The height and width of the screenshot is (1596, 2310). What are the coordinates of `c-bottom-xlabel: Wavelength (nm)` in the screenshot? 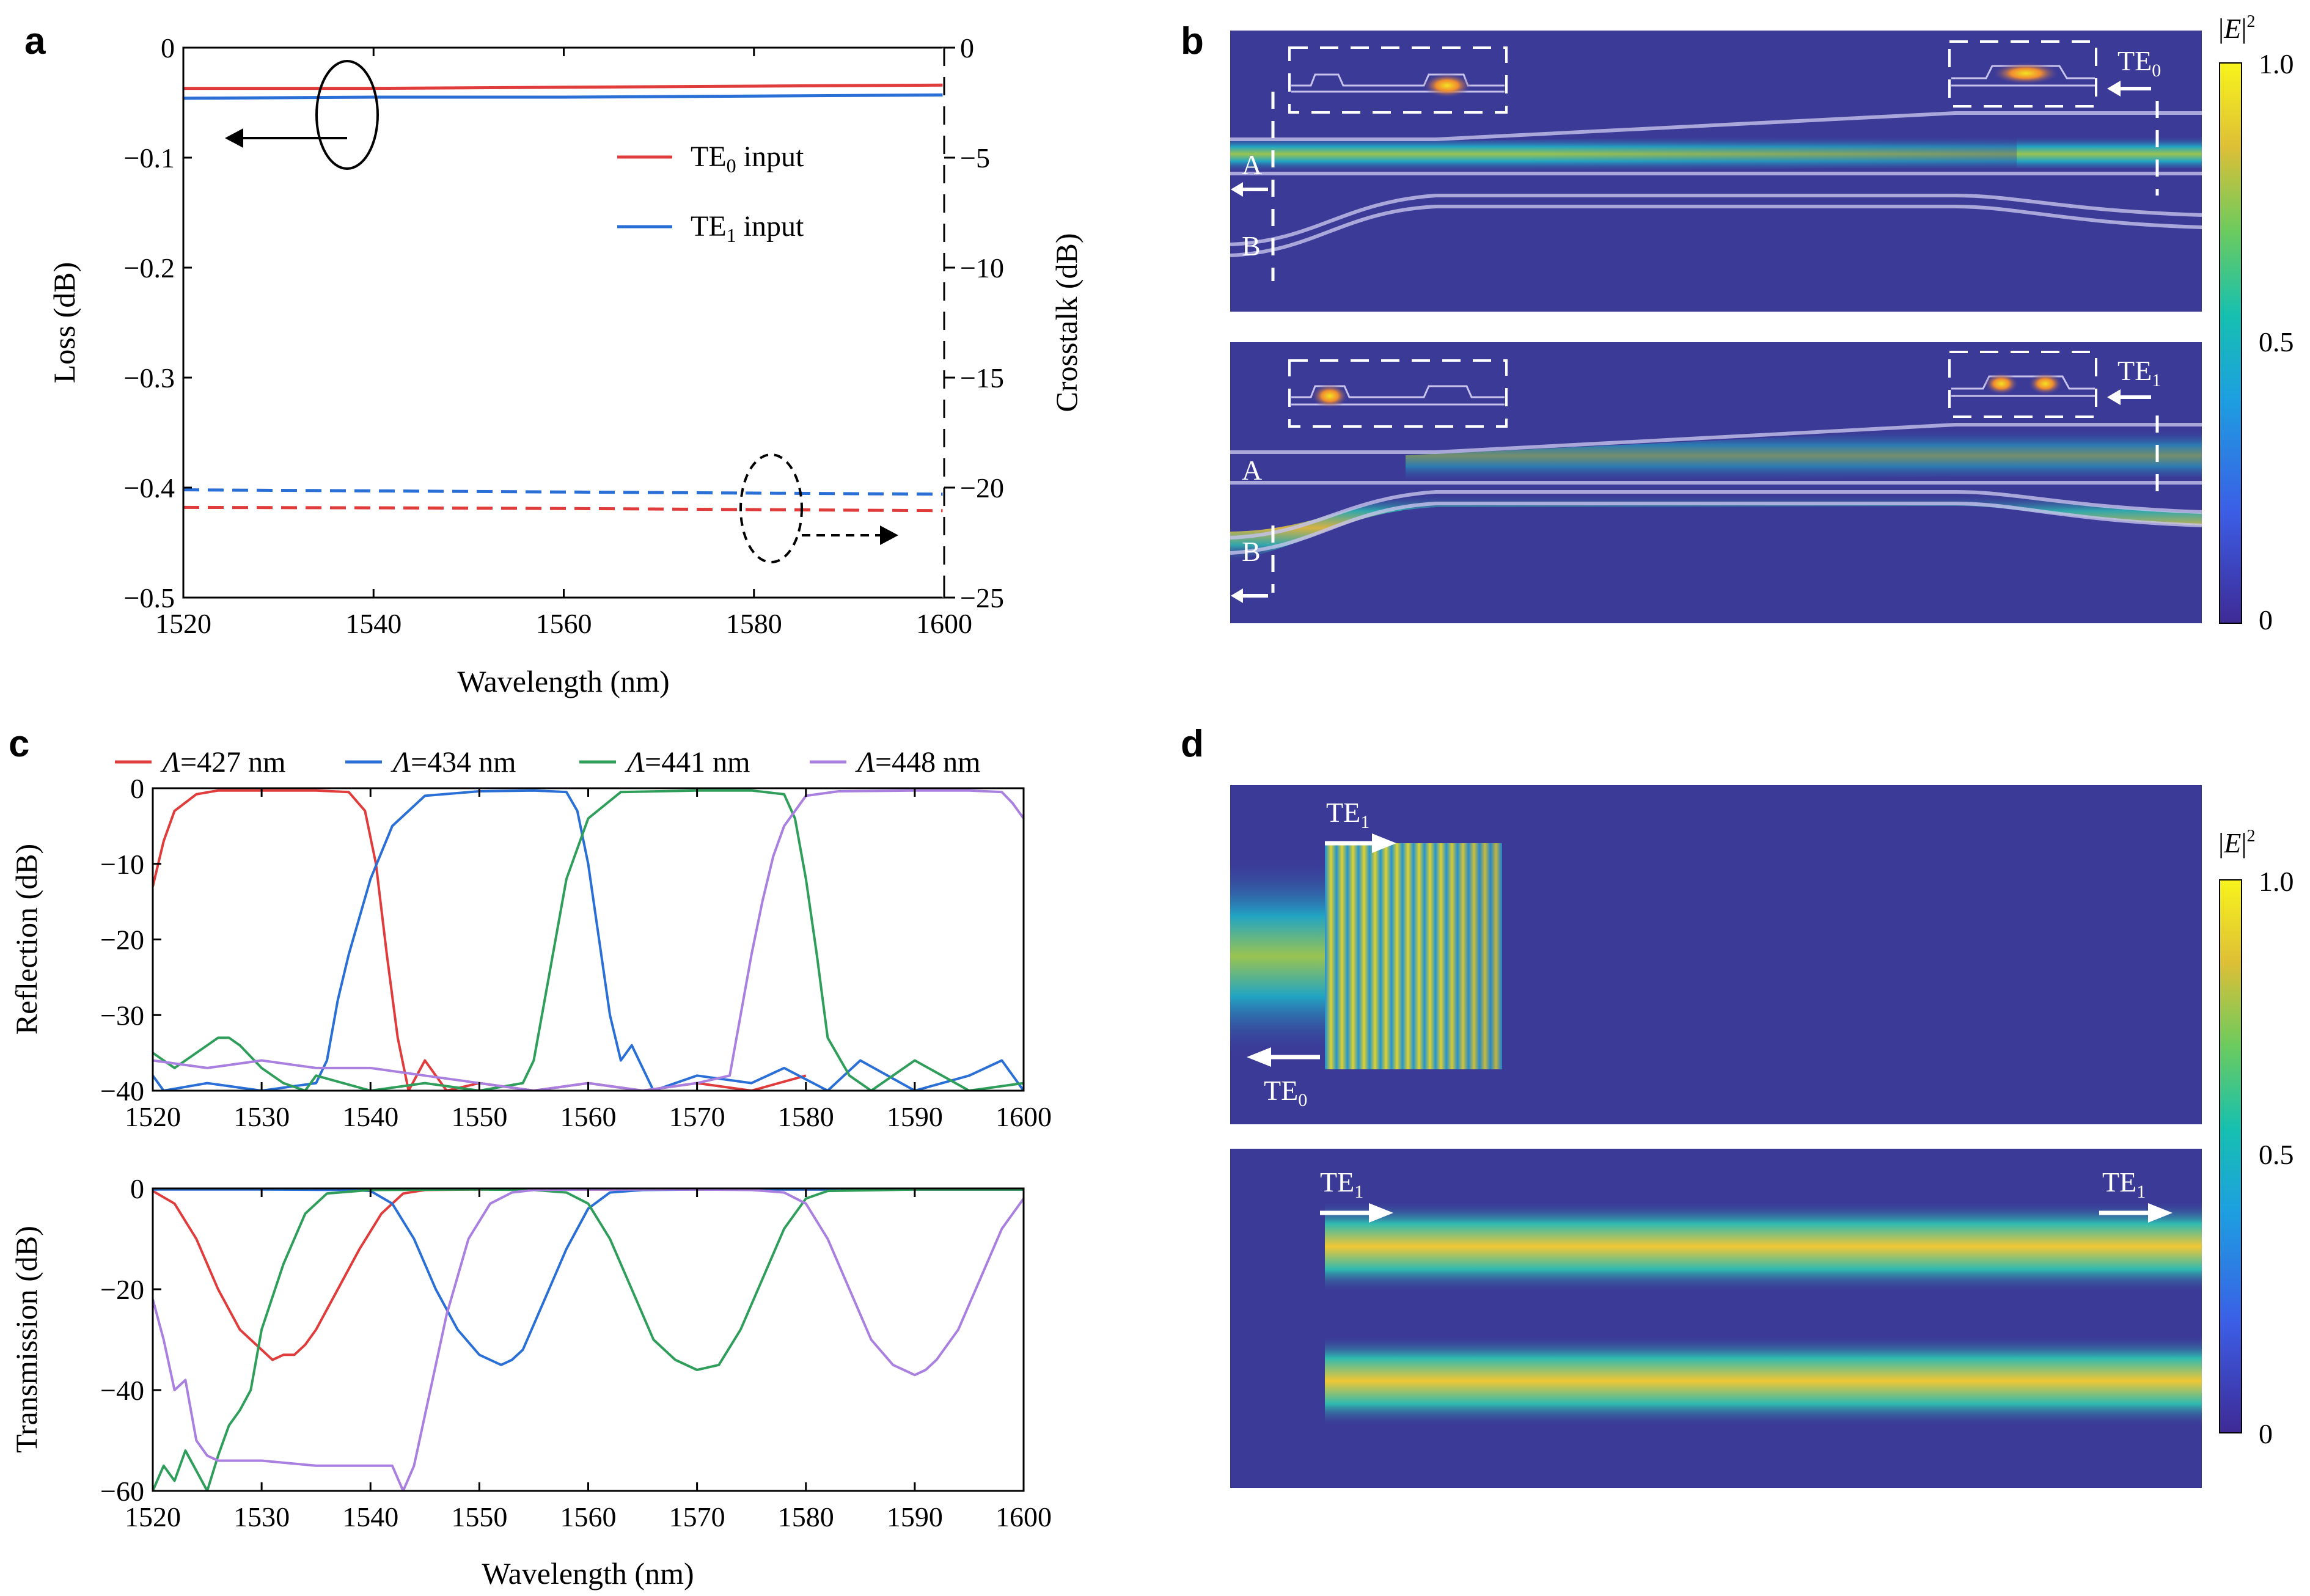 It's located at (588, 1574).